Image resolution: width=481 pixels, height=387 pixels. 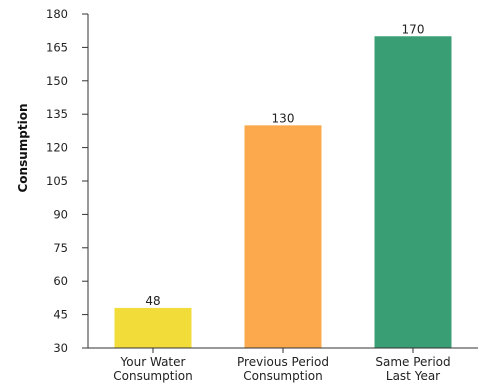 I want to click on y-tick-label: 150, so click(x=57, y=81).